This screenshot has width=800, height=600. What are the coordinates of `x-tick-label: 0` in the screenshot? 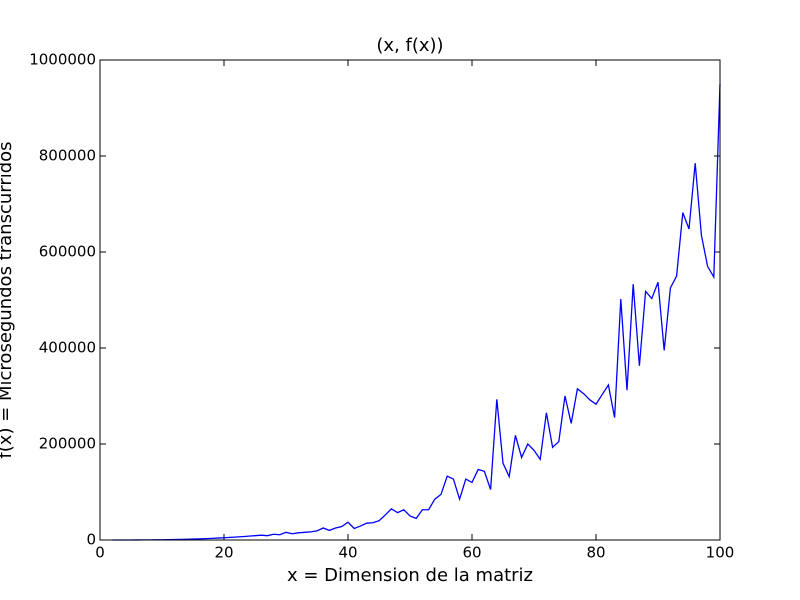 It's located at (100, 553).